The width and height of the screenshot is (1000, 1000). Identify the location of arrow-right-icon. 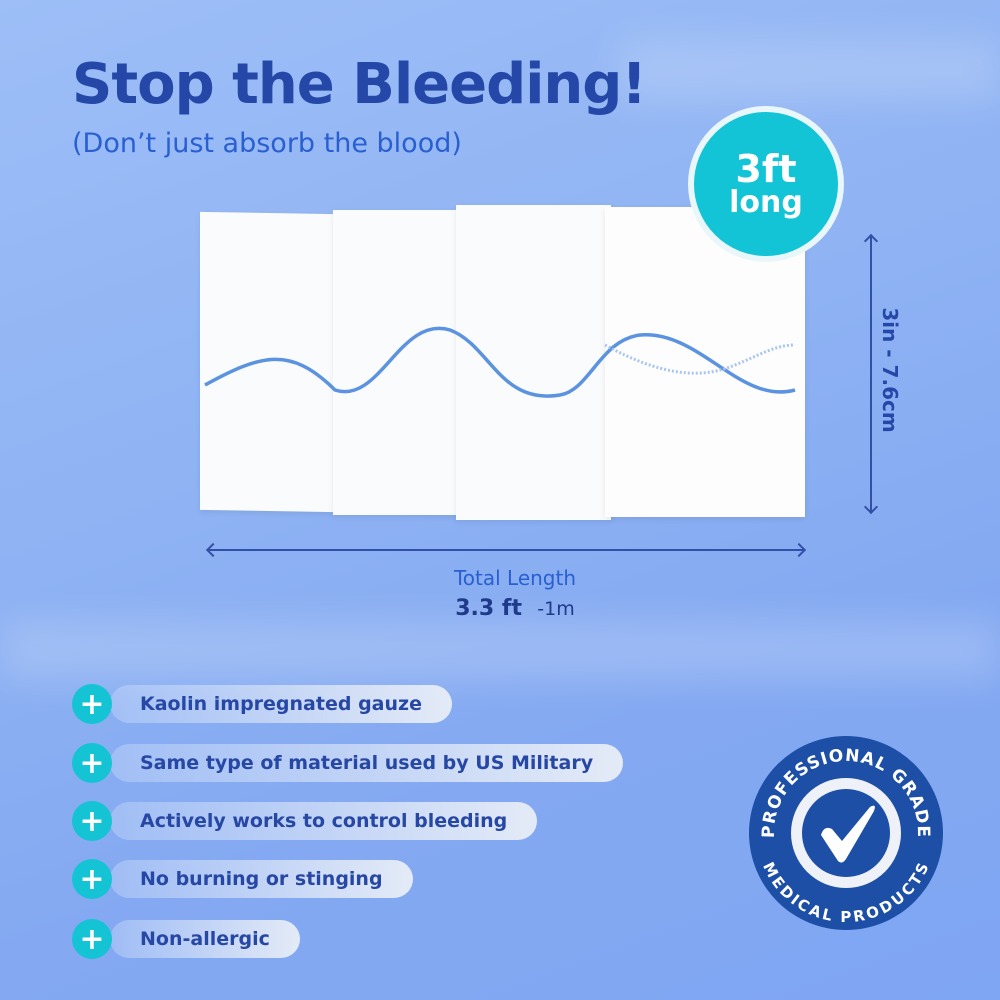
(799, 550).